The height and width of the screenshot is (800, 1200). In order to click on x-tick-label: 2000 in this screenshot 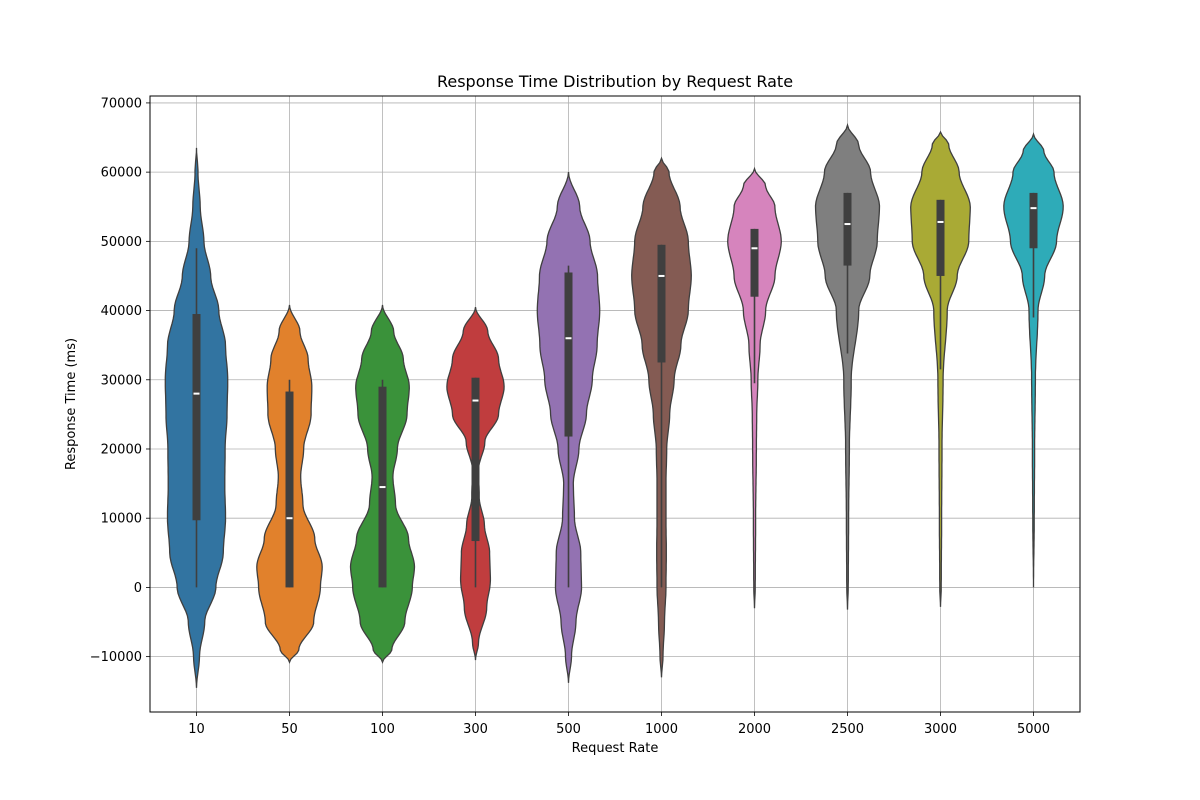, I will do `click(754, 729)`.